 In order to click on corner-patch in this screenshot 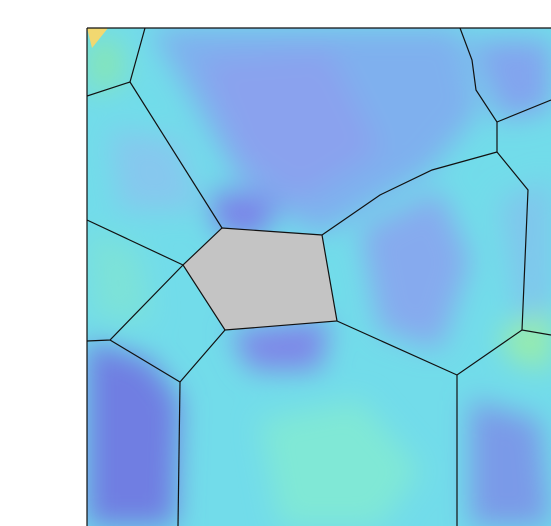, I will do `click(97, 38)`.